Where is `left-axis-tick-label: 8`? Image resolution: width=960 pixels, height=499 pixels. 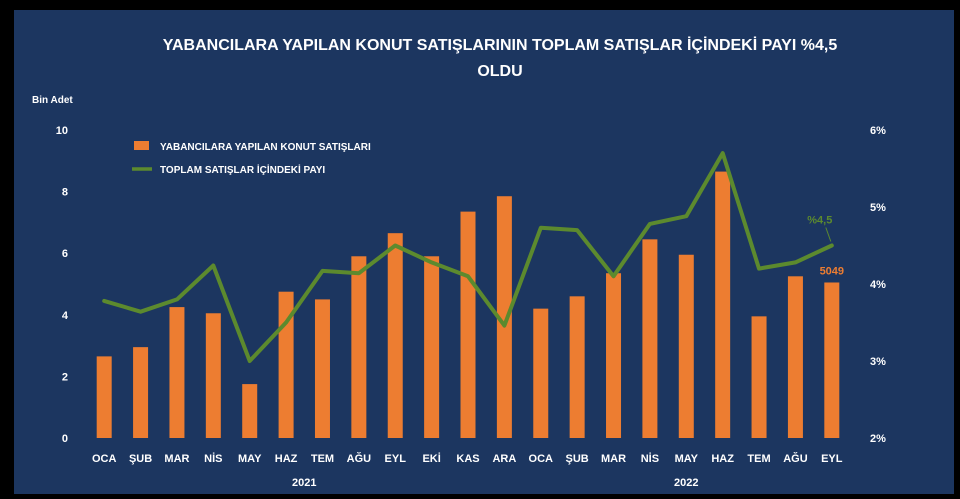
left-axis-tick-label: 8 is located at coordinates (65, 193).